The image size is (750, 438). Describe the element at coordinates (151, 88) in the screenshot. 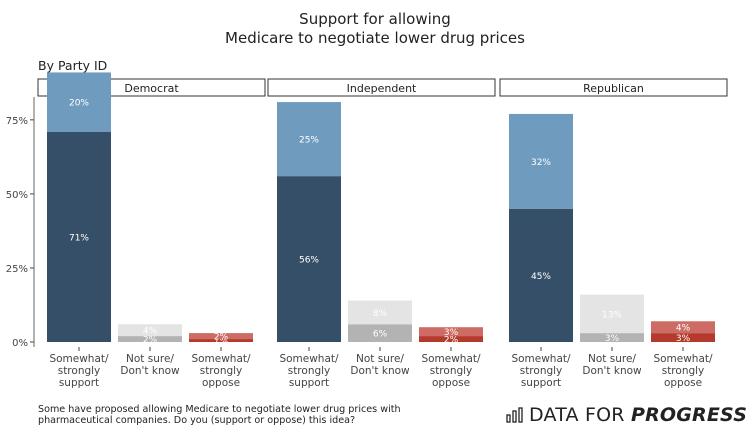

I see `panel-label: Democrat` at that location.